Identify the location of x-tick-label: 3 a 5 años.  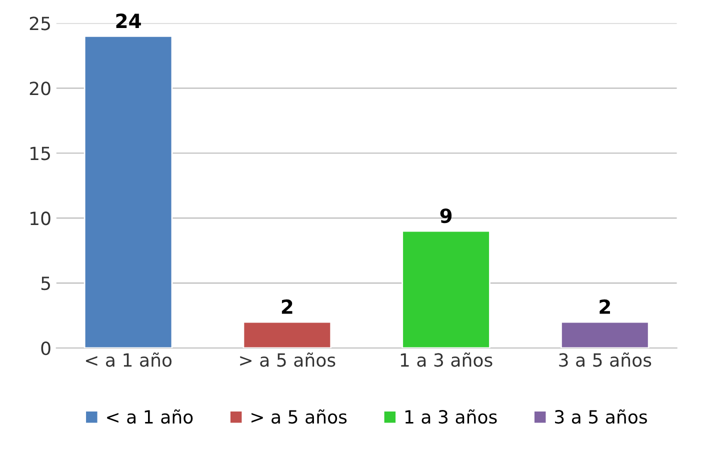
(605, 359).